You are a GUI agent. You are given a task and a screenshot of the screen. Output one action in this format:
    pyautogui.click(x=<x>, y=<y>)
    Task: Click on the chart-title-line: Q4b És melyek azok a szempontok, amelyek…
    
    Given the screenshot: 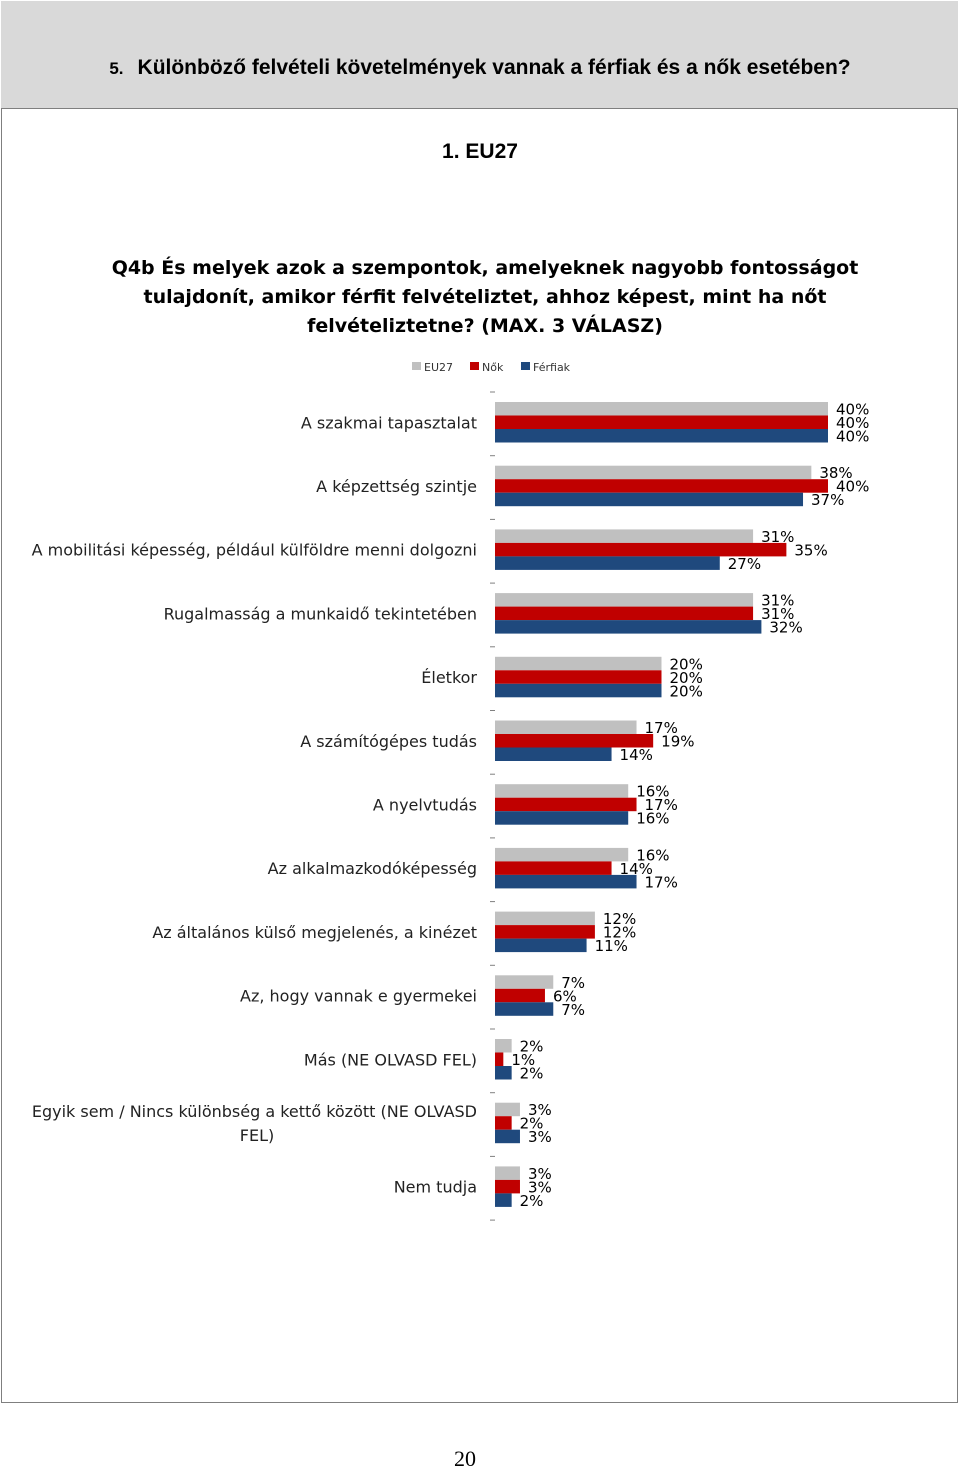 What is the action you would take?
    pyautogui.click(x=485, y=267)
    